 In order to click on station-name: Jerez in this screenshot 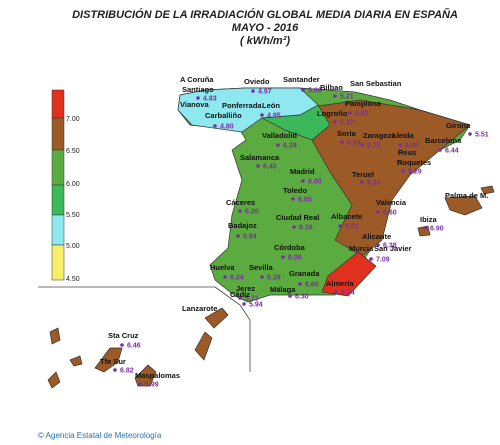, I will do `click(245, 288)`.